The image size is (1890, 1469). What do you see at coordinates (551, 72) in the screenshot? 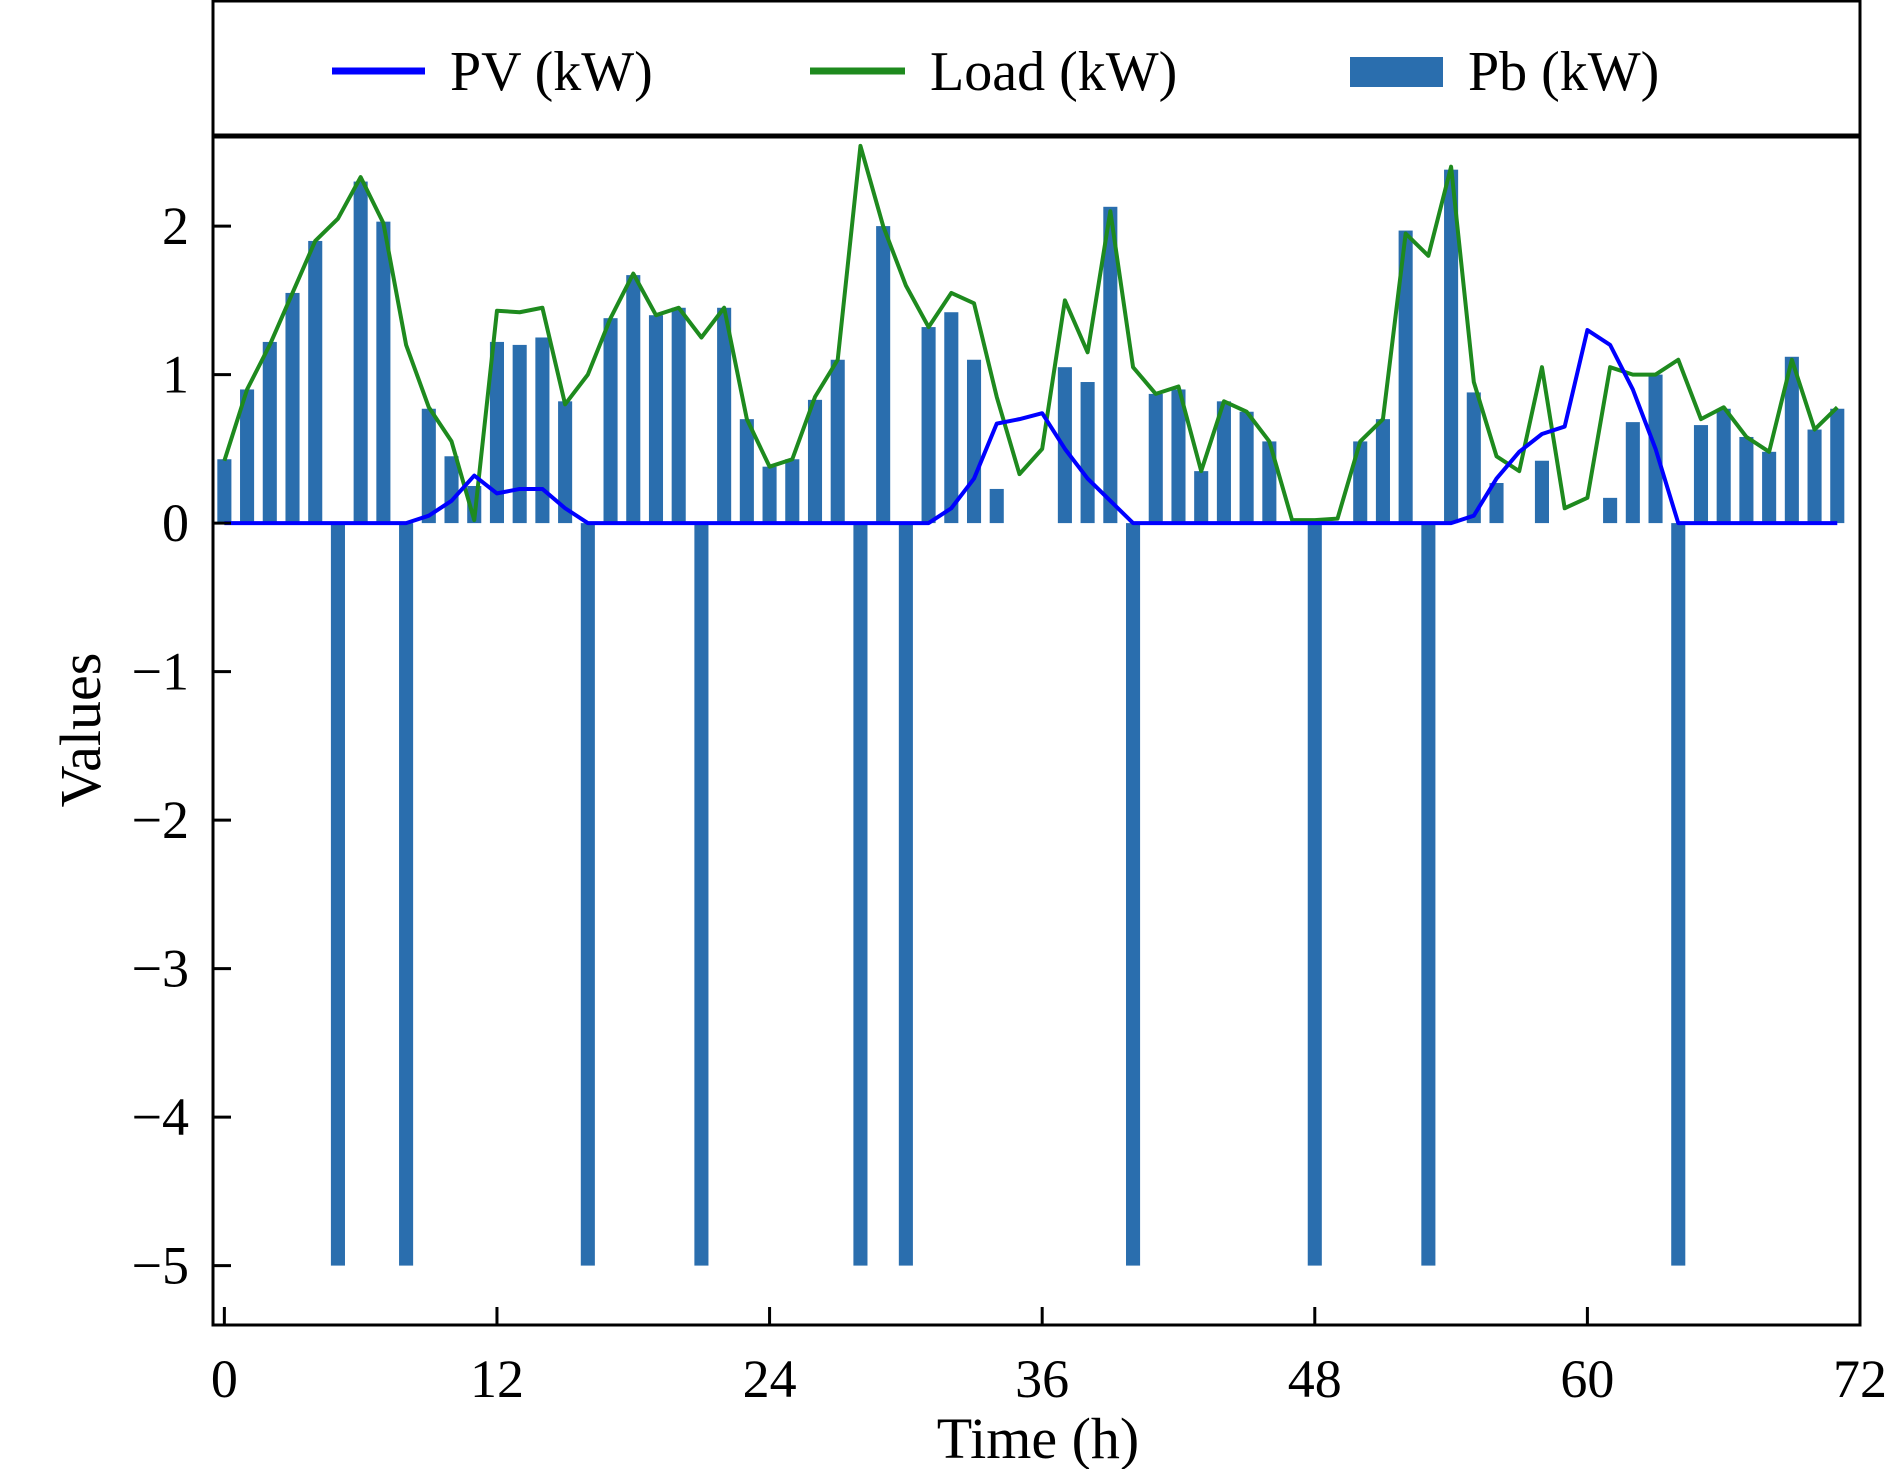
I see `legend-label-pv: PV (kW)` at bounding box center [551, 72].